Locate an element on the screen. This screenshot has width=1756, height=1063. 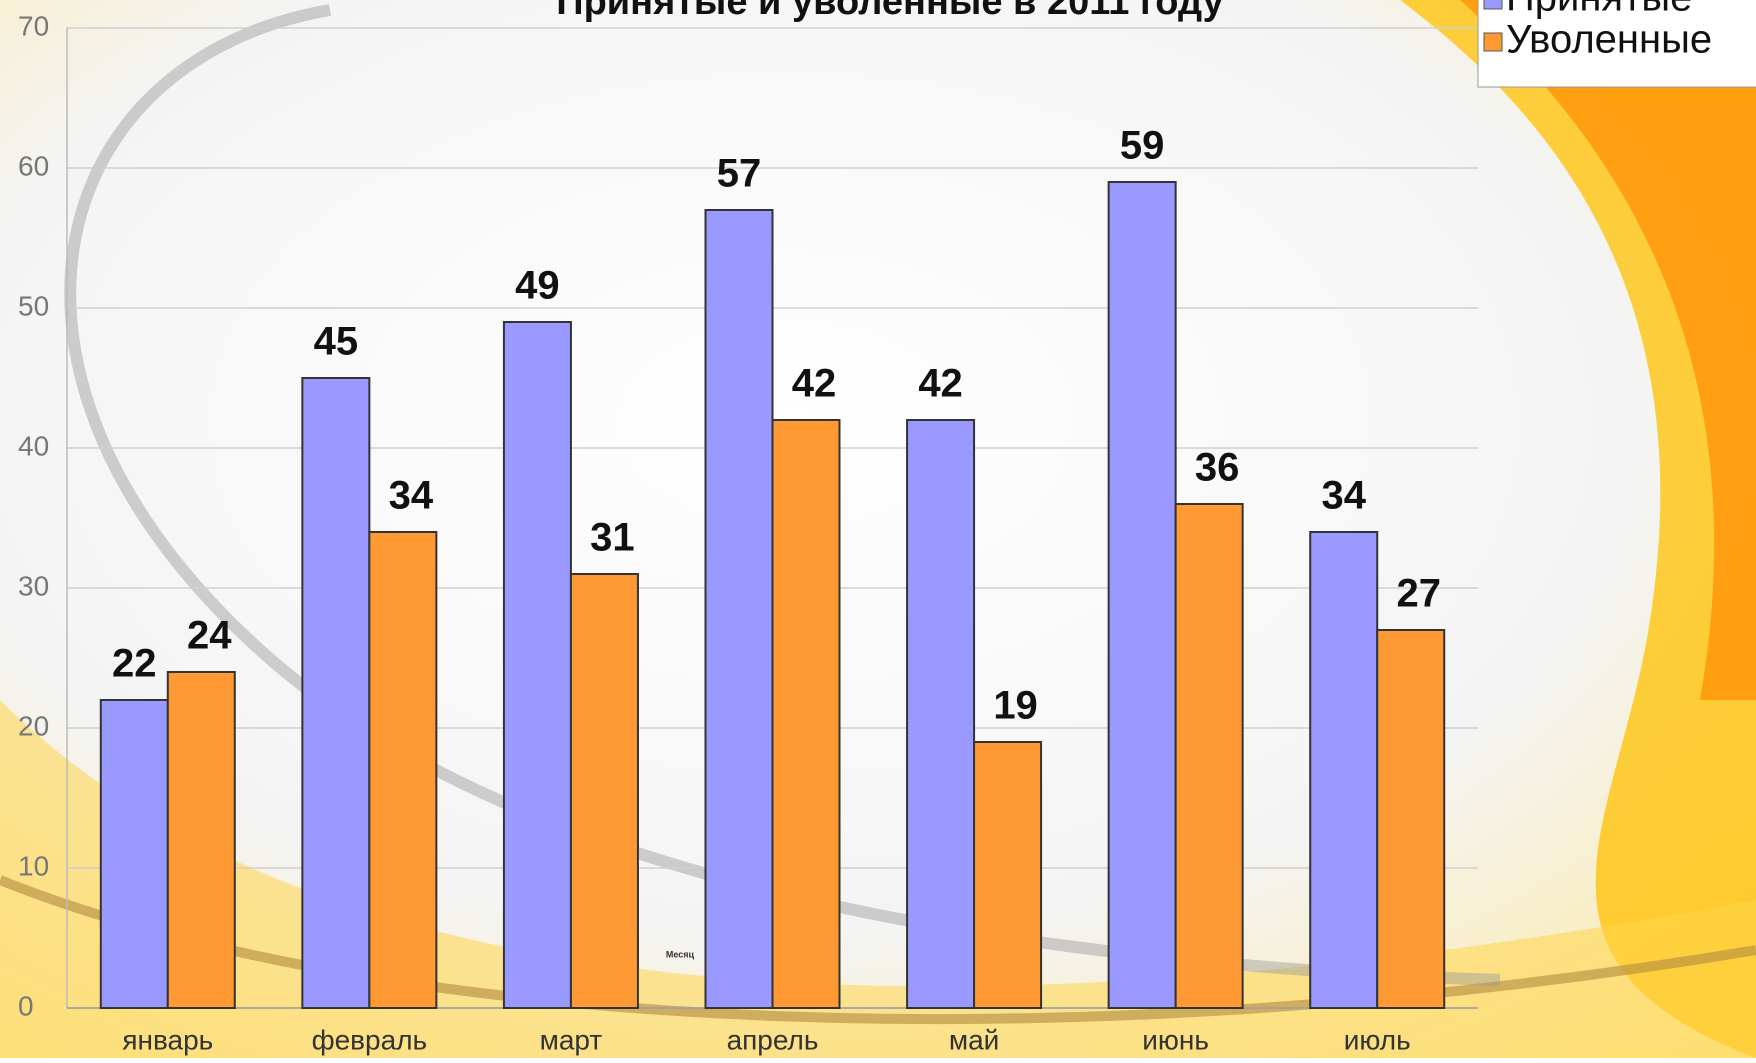
decor-swoosh is located at coordinates (1608, 350).